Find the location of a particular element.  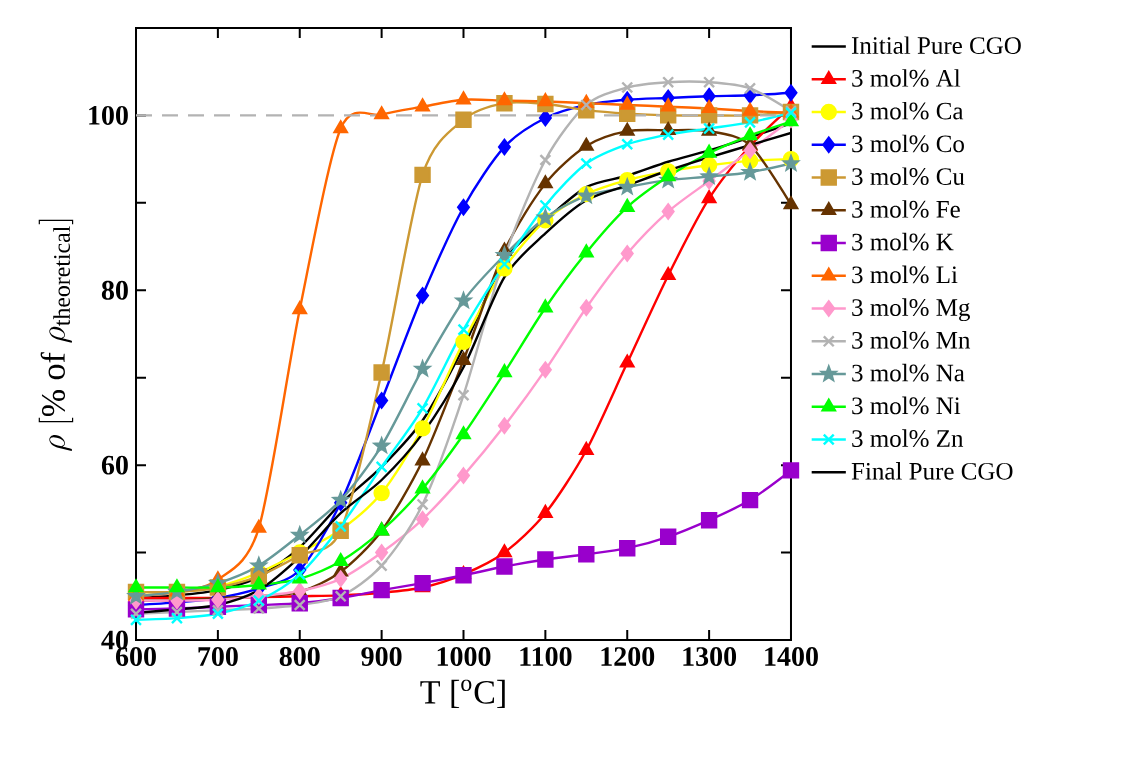

x-tick-label: 1200 is located at coordinates (628, 656).